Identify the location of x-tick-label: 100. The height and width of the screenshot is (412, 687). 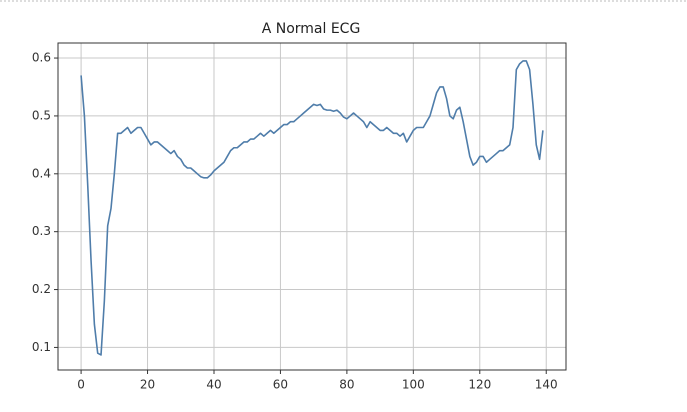
(413, 385).